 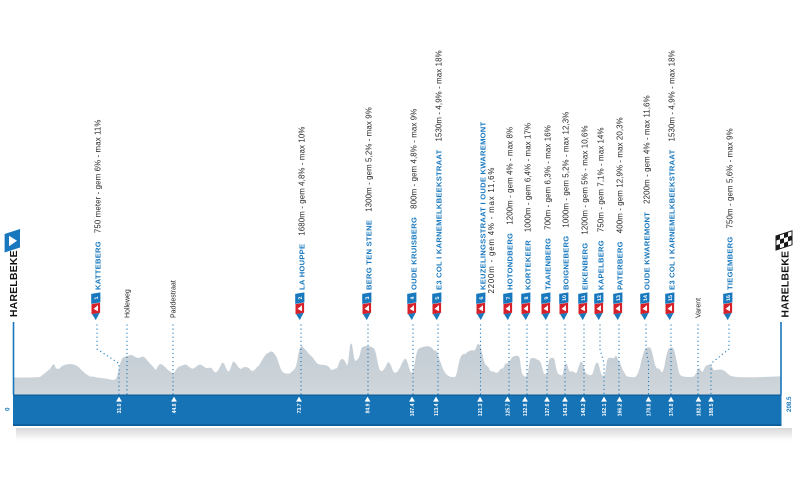 I want to click on svg-text:TIEGEMBERG750m - gem 5,6% -: TIEGEMBERG750m - gem 5,6% - max 9%, so click(x=729, y=209).